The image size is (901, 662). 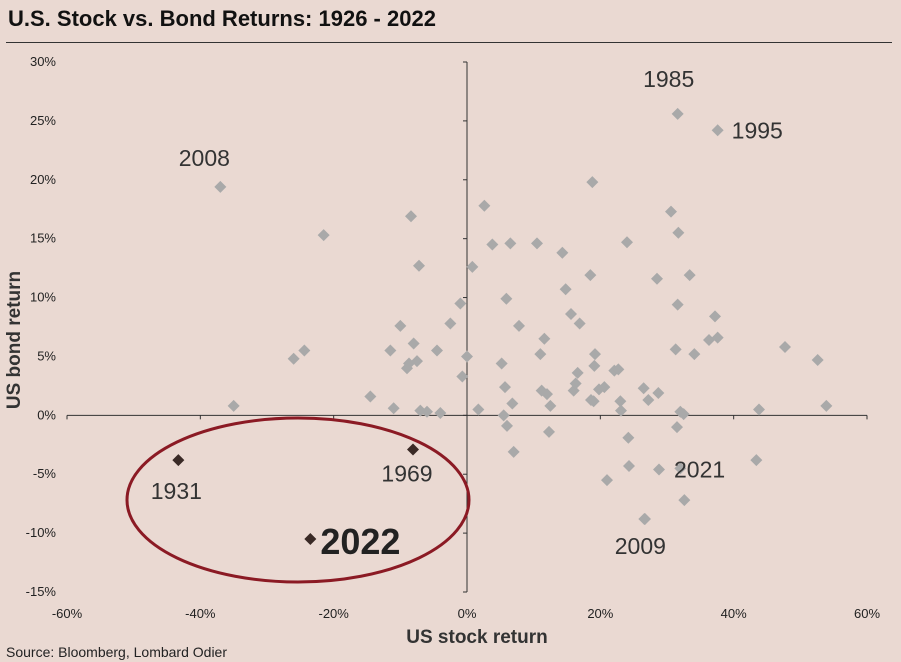 I want to click on y-tick-label: 5%, so click(x=46, y=355).